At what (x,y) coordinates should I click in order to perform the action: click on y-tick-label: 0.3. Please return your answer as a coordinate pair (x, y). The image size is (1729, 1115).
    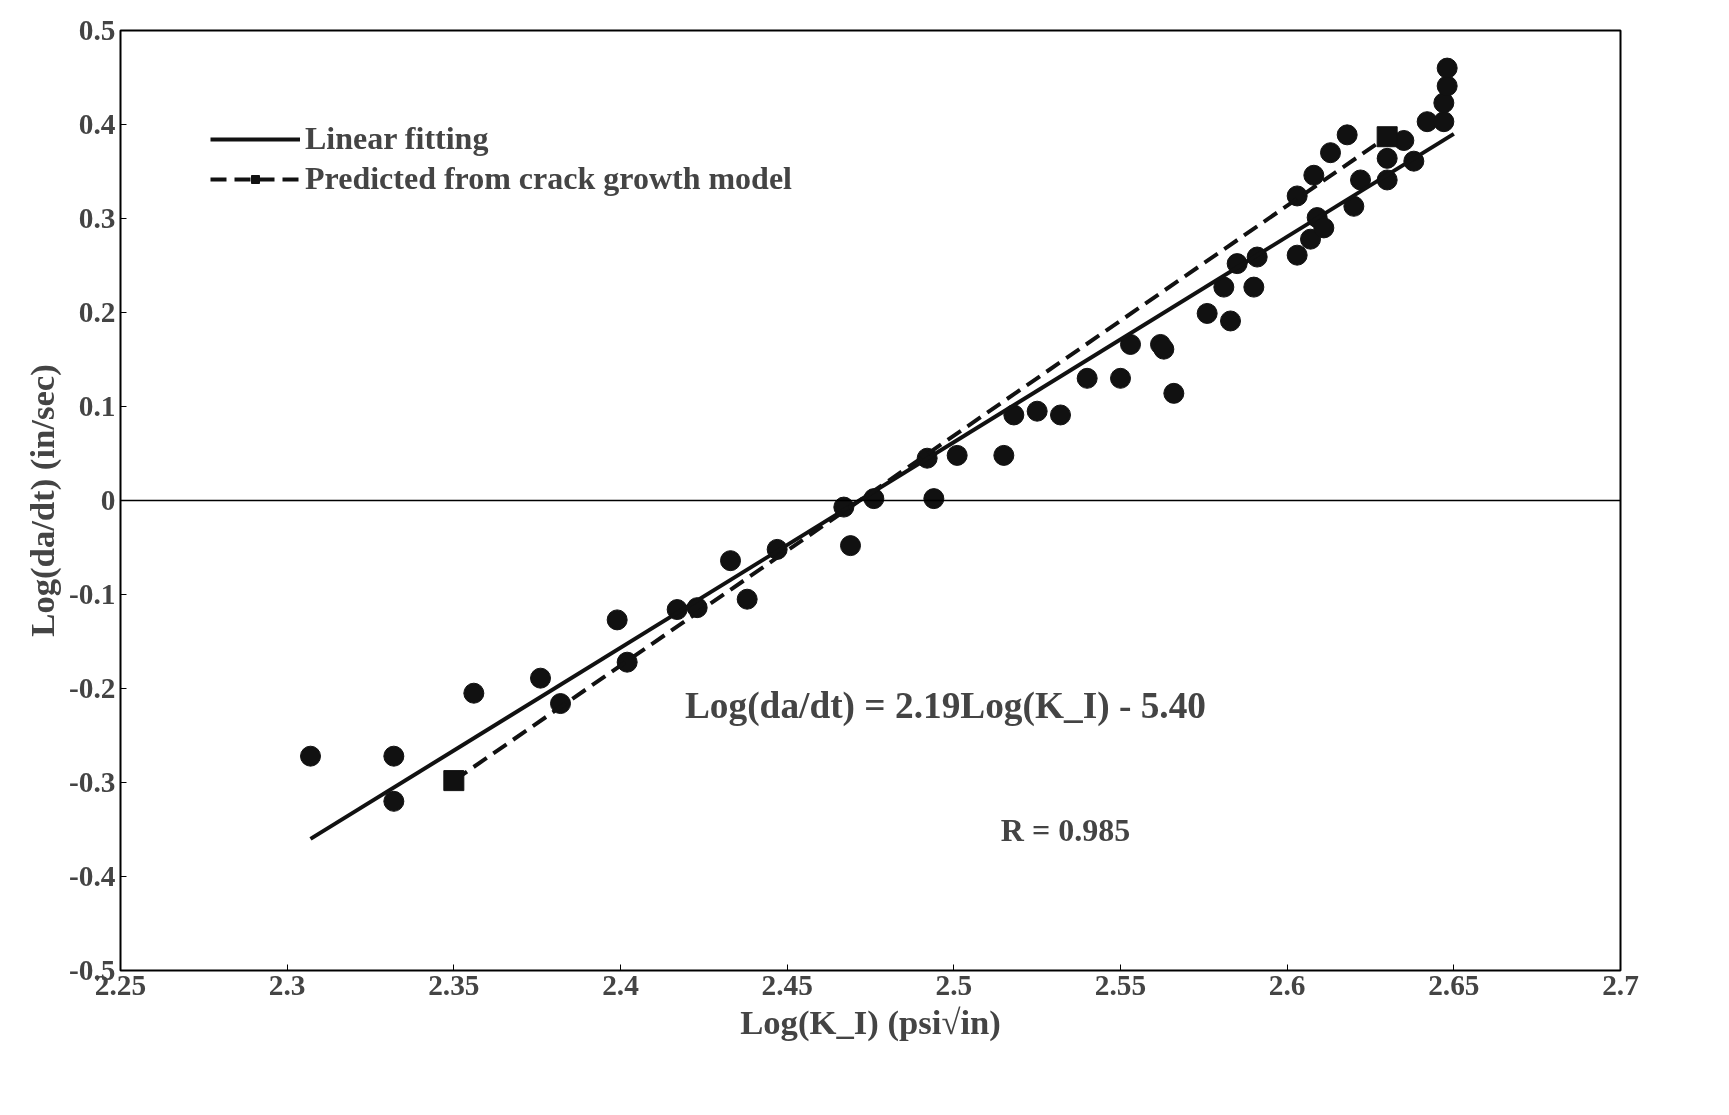
    Looking at the image, I should click on (97, 218).